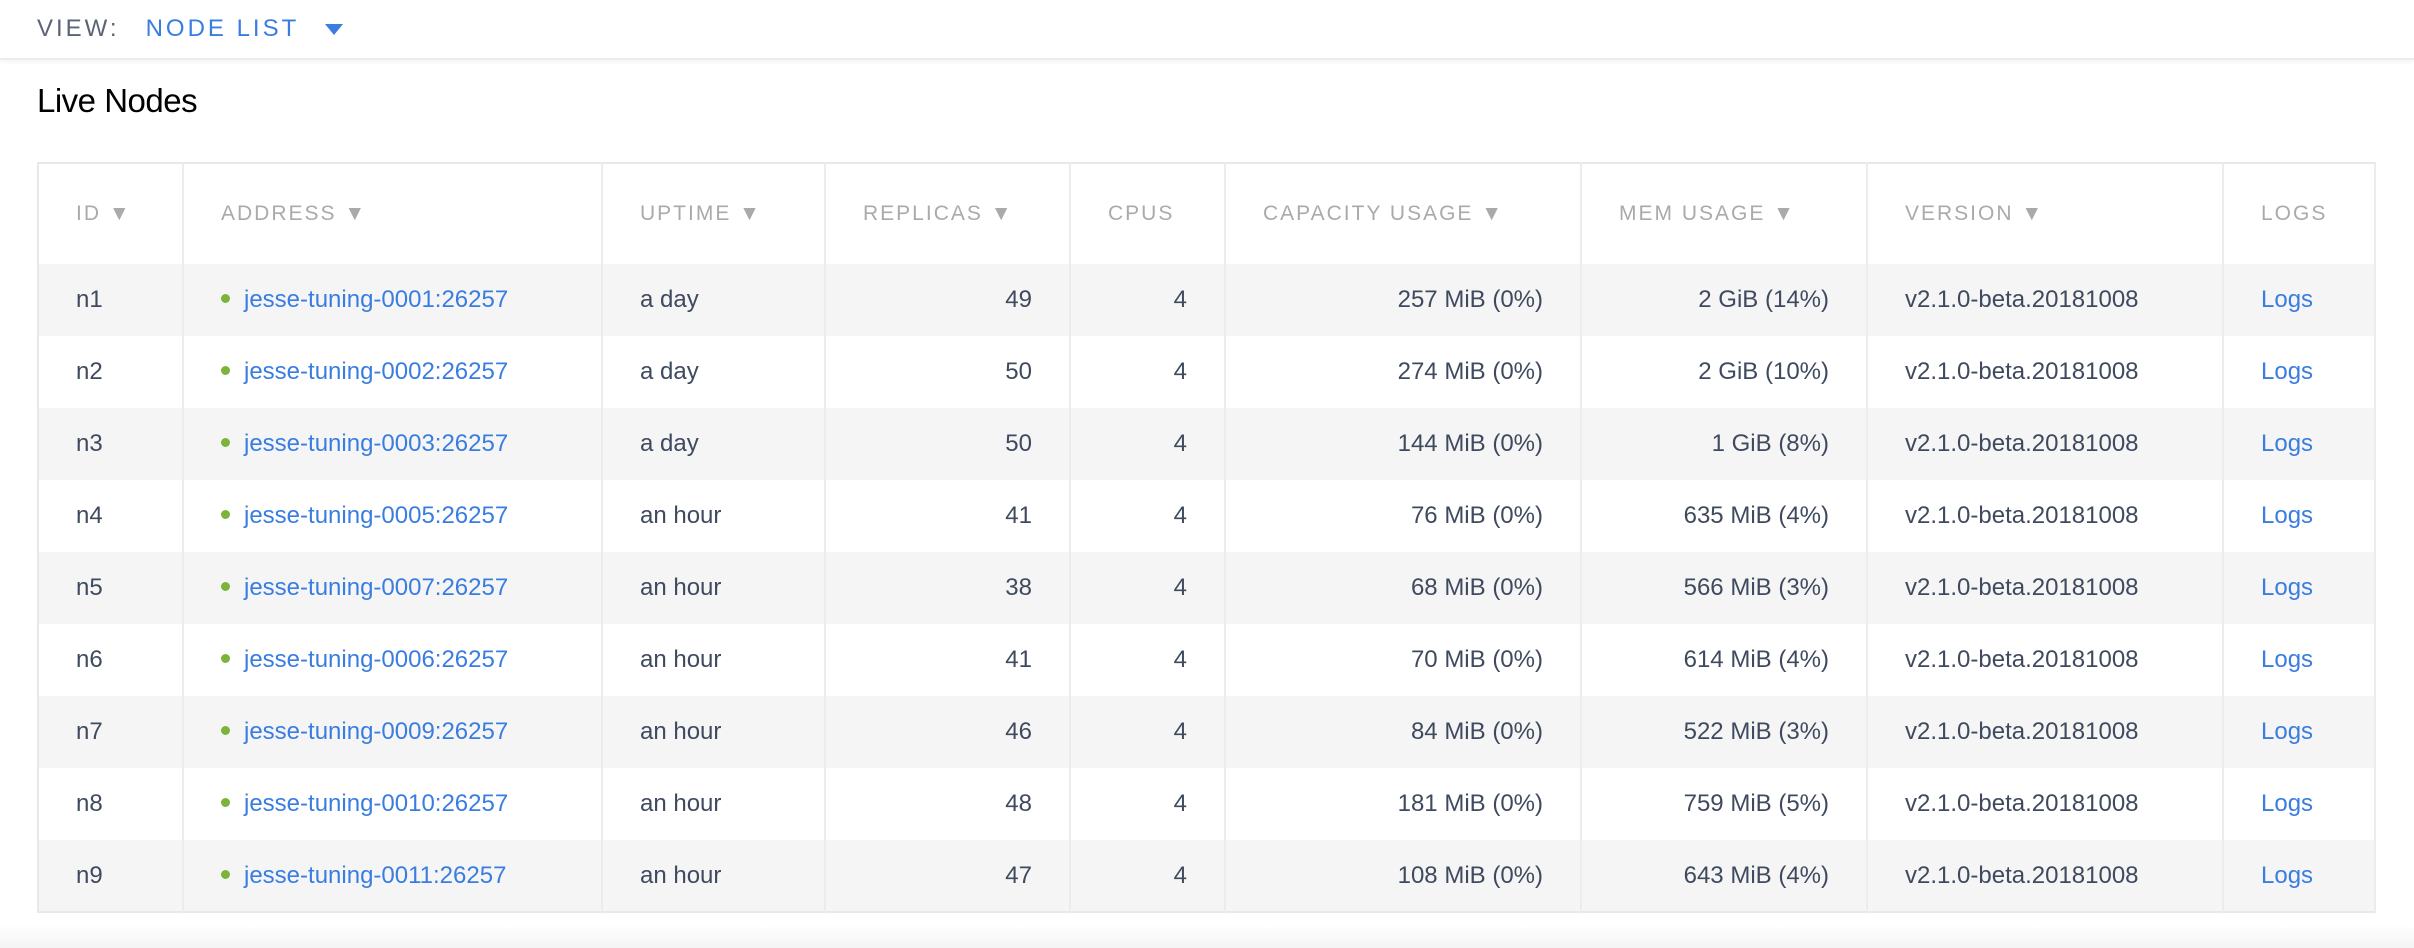 The height and width of the screenshot is (948, 2414). What do you see at coordinates (376, 803) in the screenshot?
I see `node-address-link: jesse-tuning-0010:26257` at bounding box center [376, 803].